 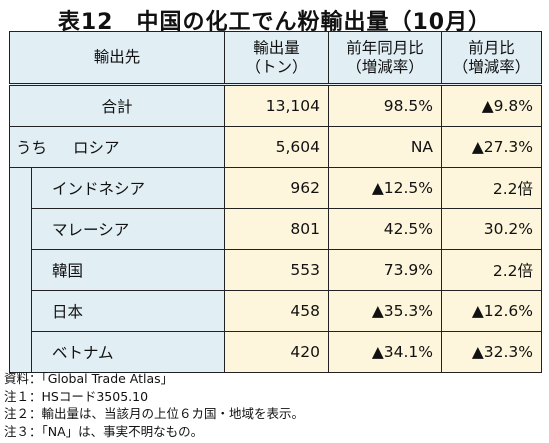 I want to click on yoy-cell: ▲35.3%, so click(x=385, y=311).